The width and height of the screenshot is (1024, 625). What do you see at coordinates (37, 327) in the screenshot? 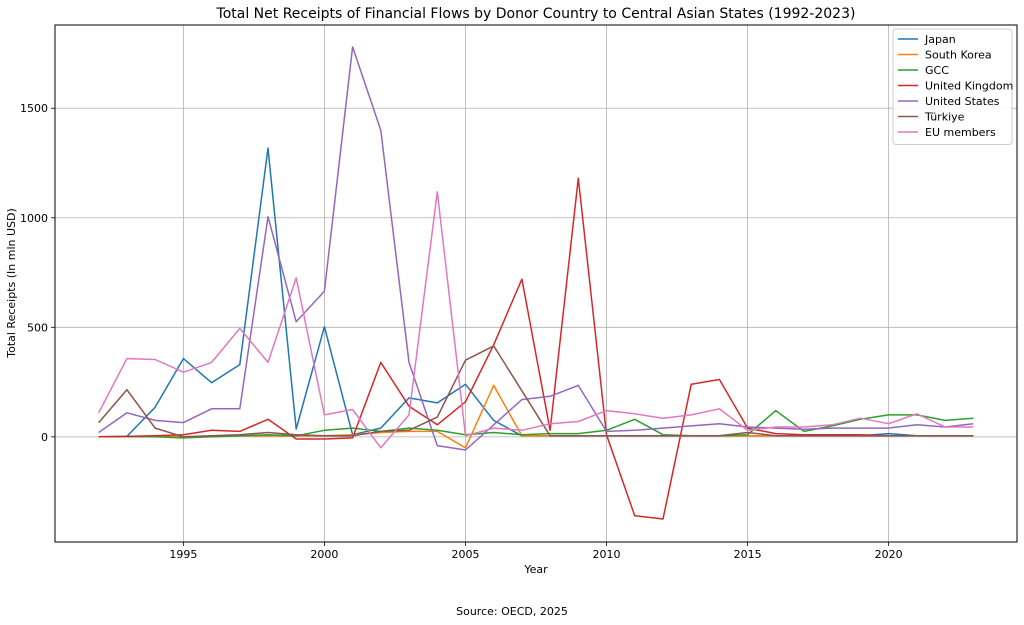
I see `y-tick-label: 500` at bounding box center [37, 327].